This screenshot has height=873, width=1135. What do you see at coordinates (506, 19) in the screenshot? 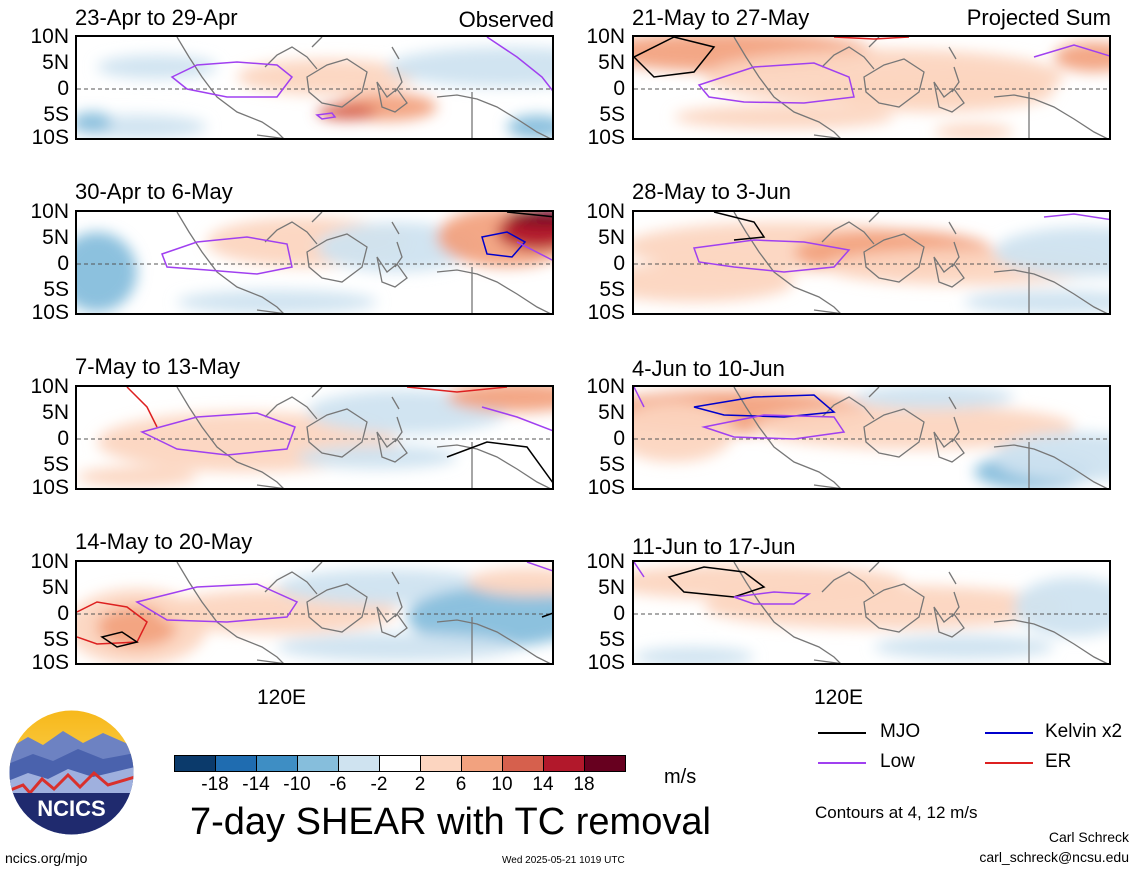
I see `panel-label: Observed` at bounding box center [506, 19].